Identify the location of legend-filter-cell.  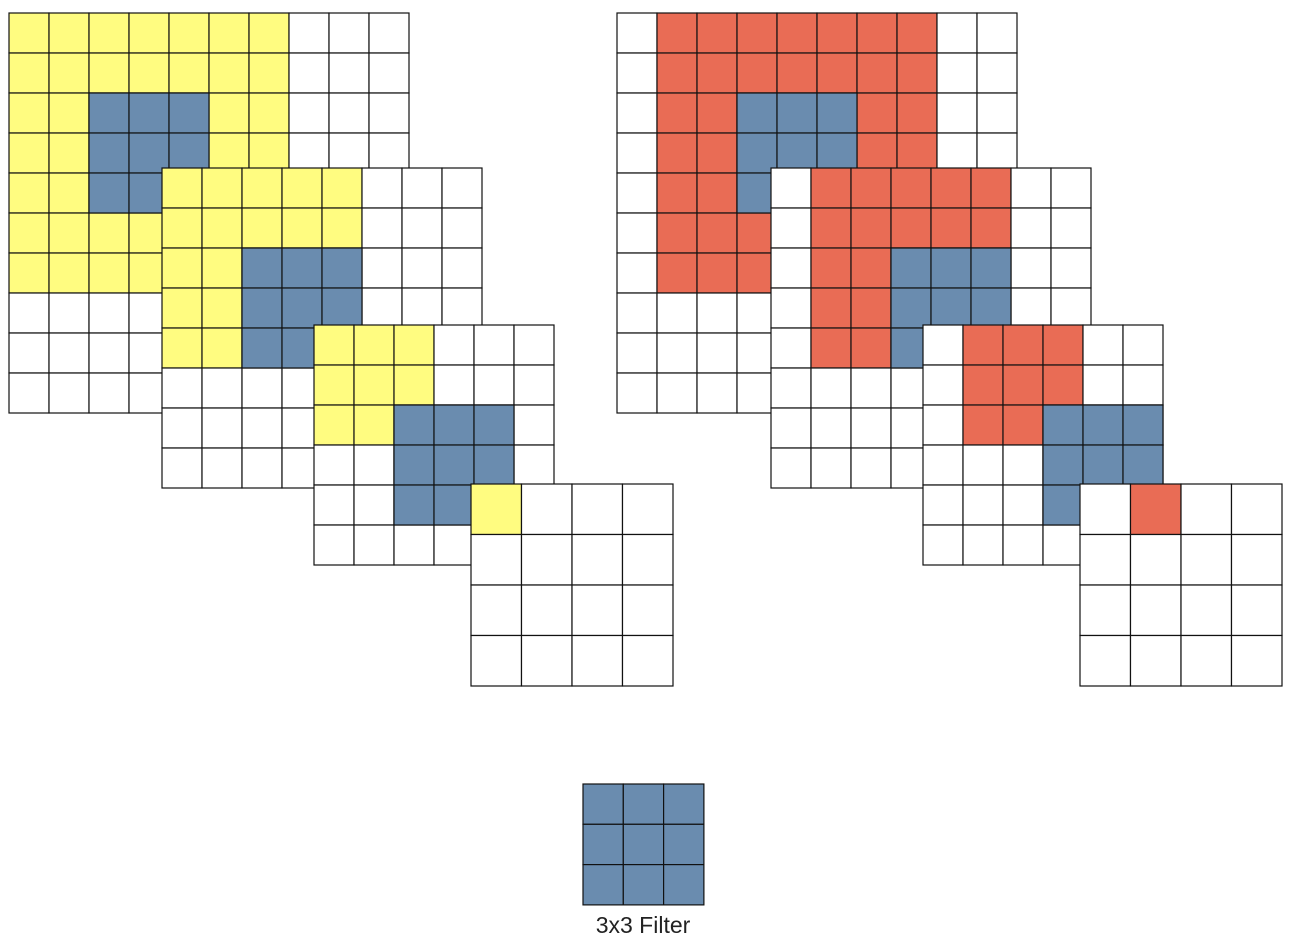
(643, 844).